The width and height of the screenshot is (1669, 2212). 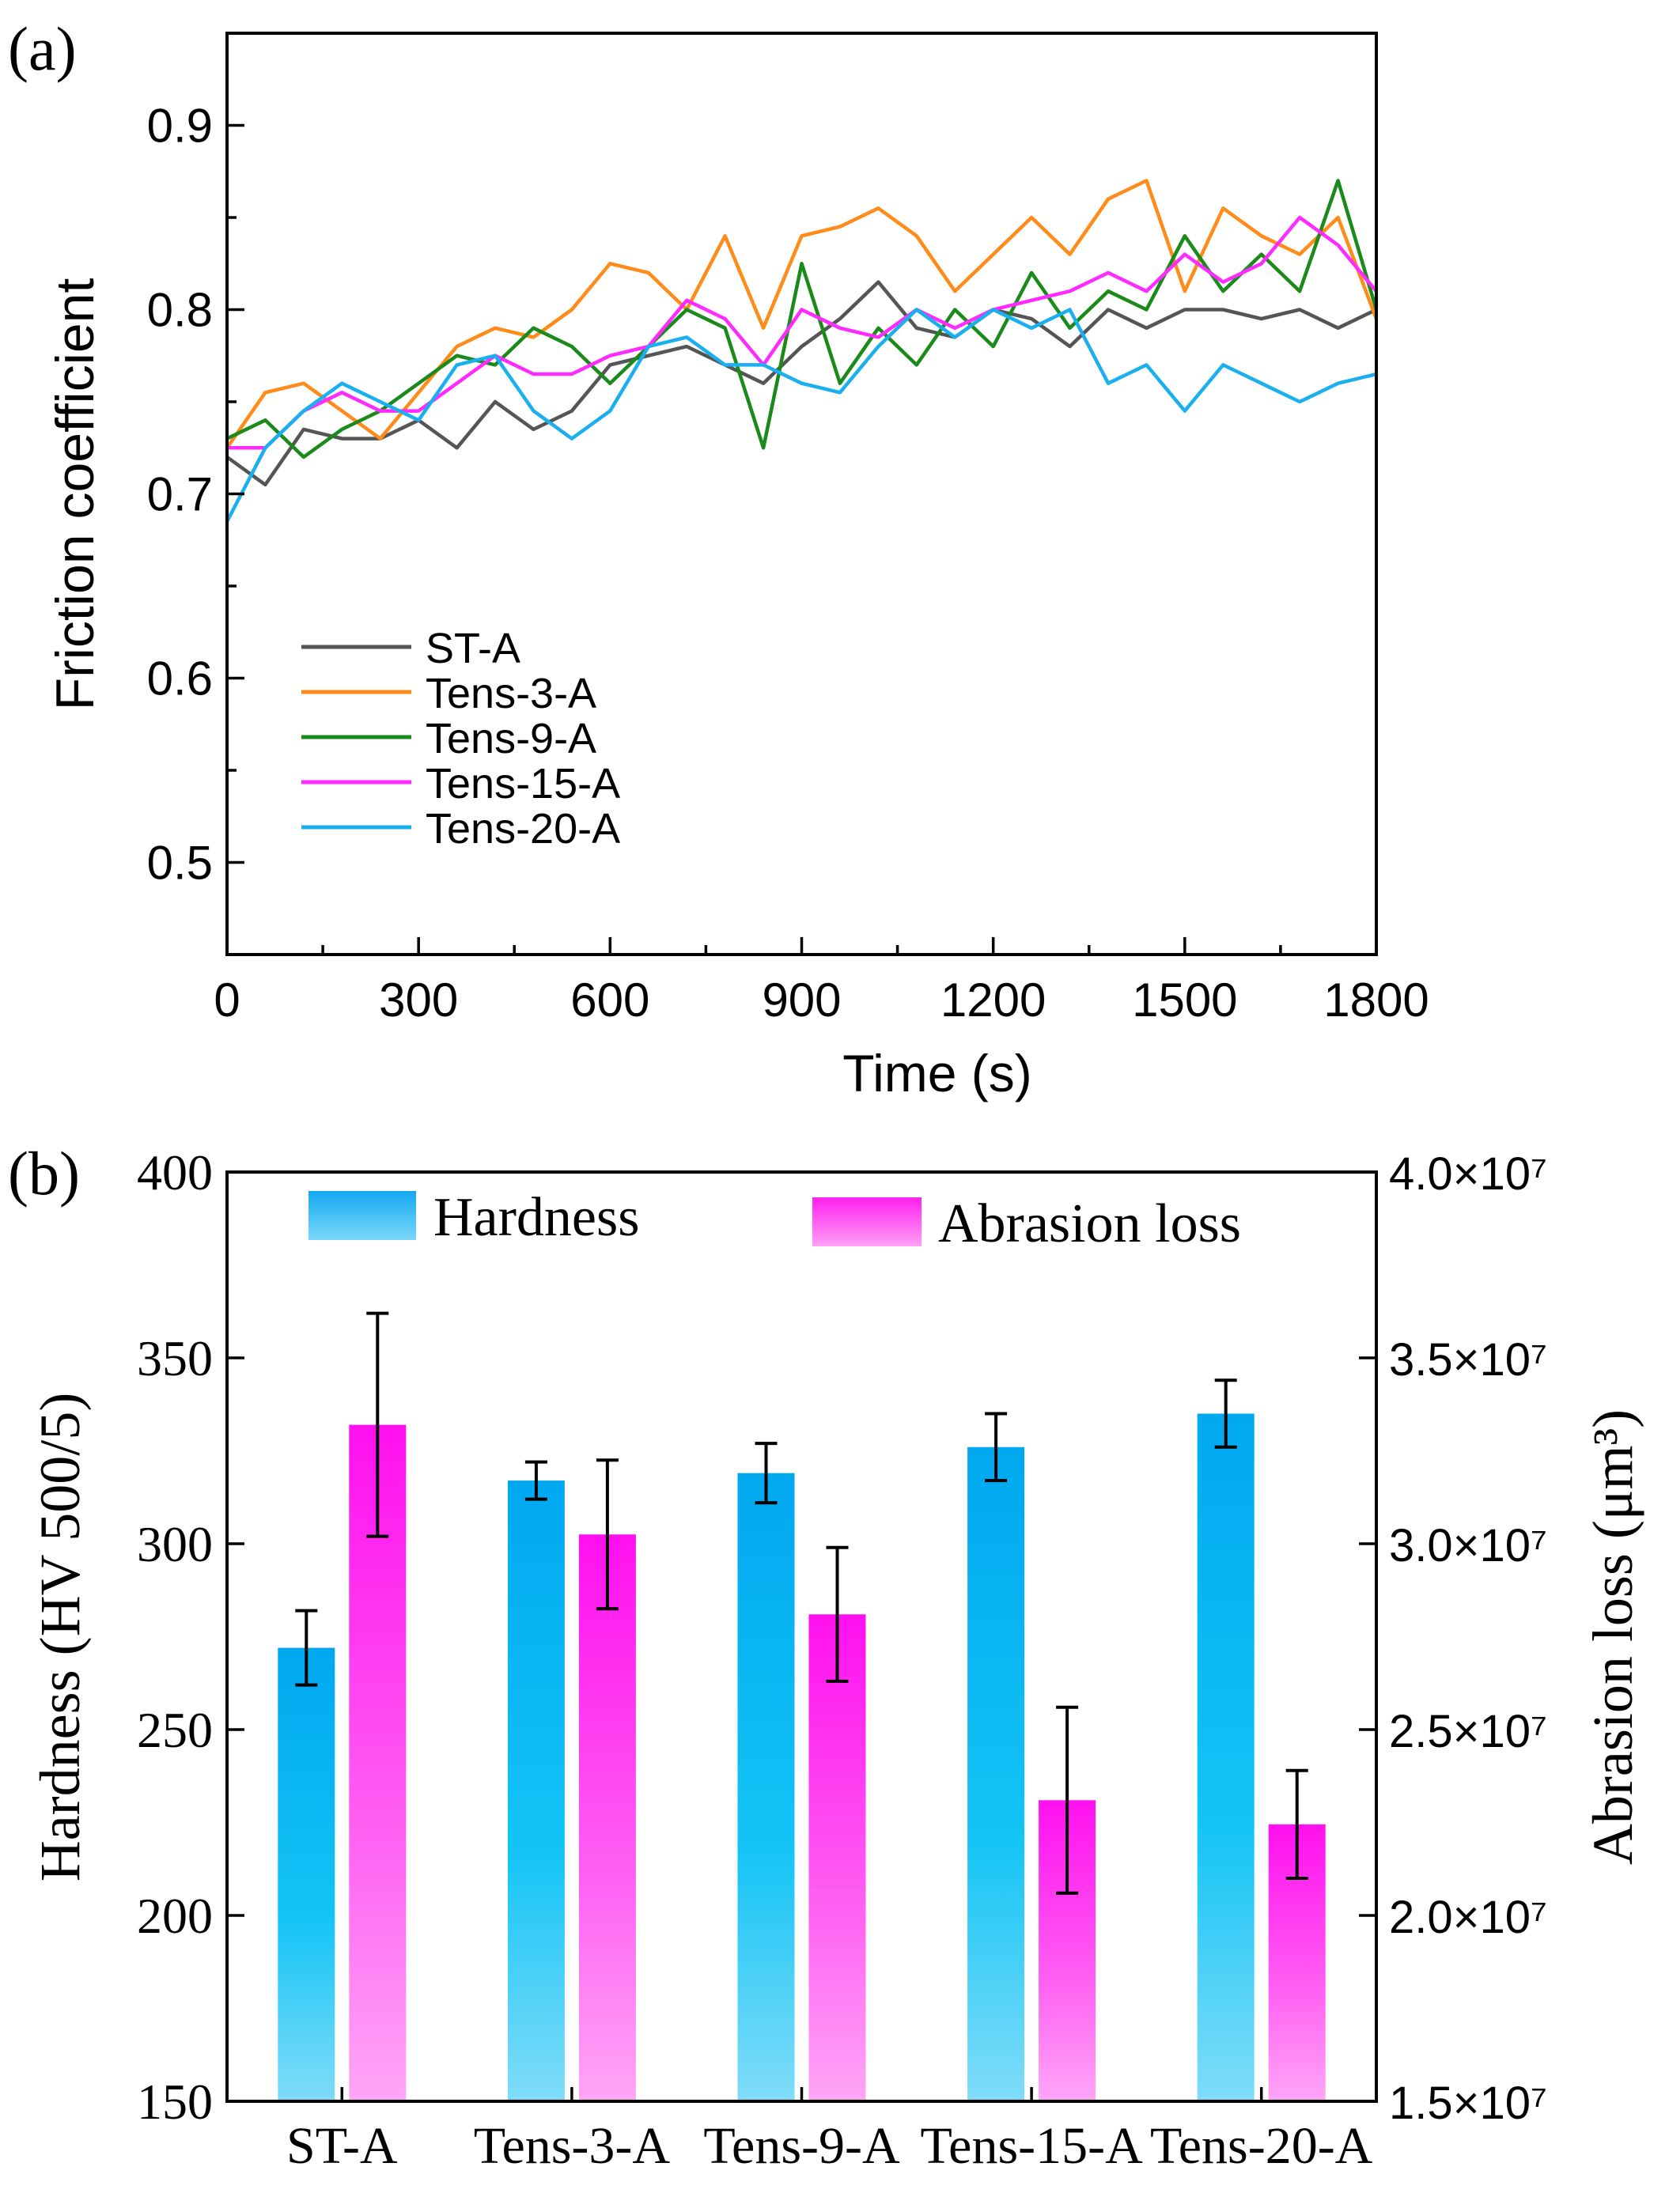 I want to click on y-tick-label: 0.9, so click(x=180, y=127).